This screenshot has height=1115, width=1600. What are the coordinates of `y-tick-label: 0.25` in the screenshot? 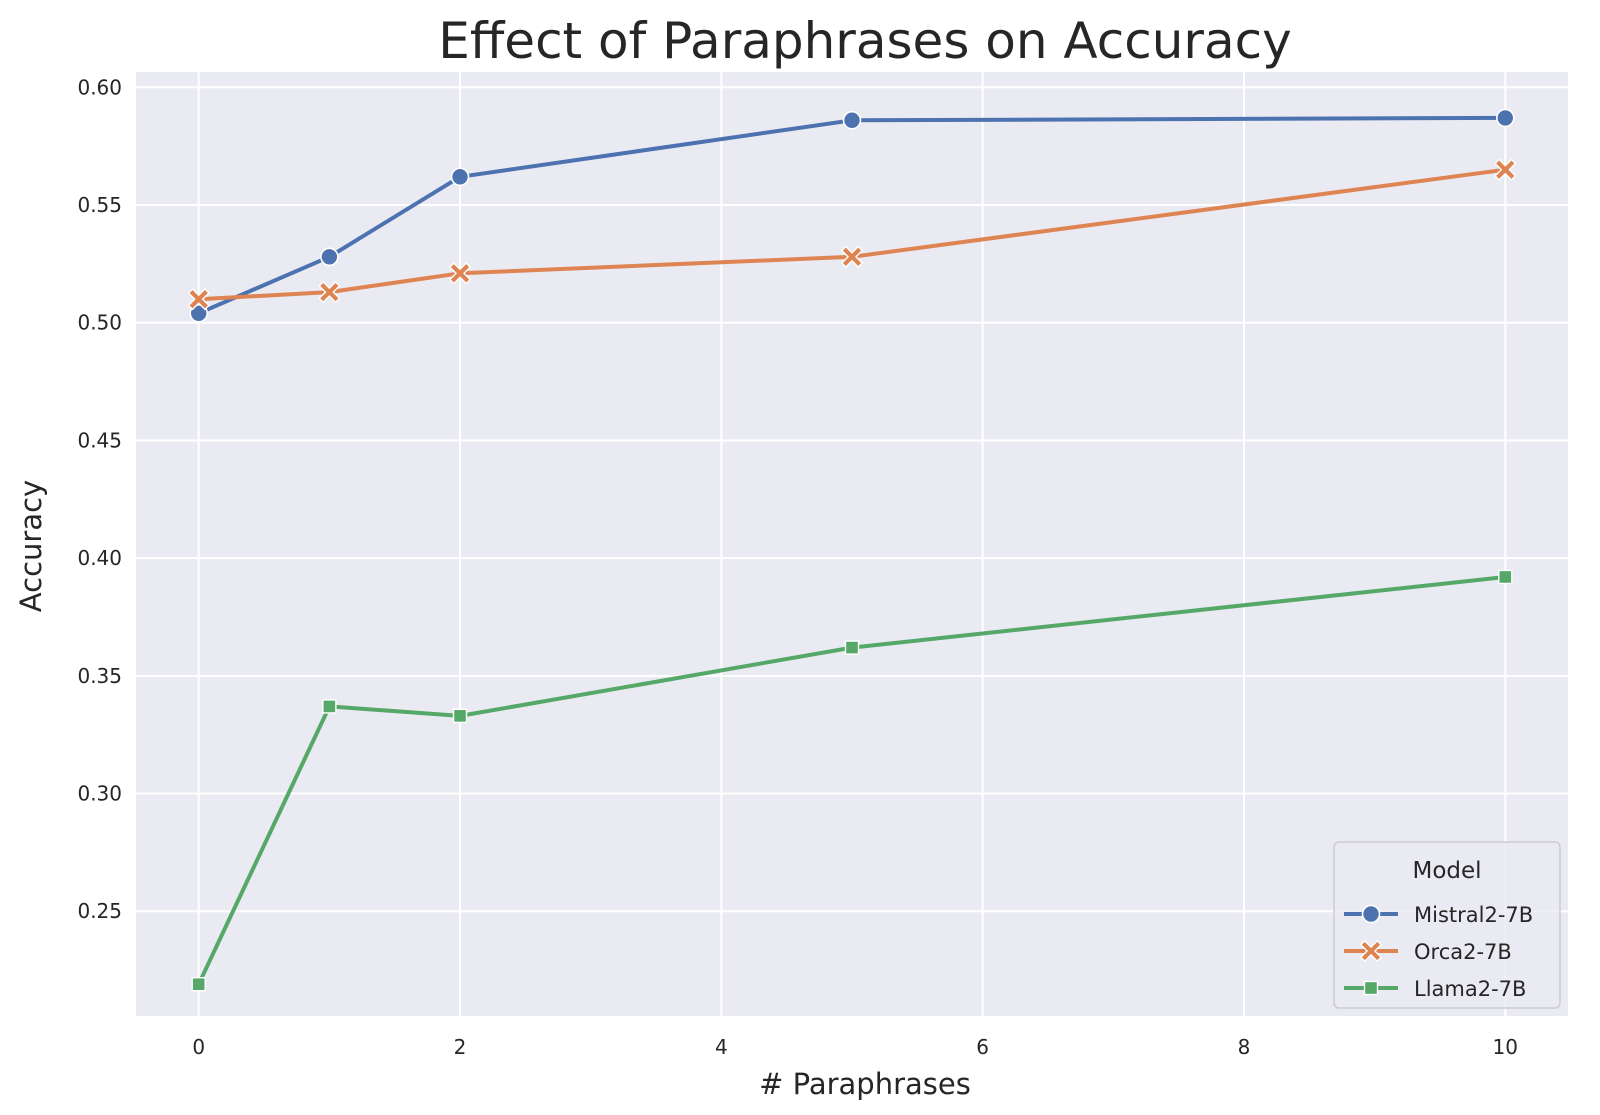 It's located at (99, 911).